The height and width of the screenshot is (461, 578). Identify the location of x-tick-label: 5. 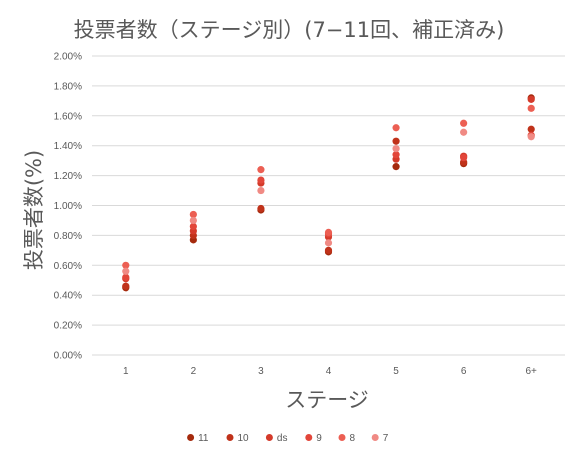
(396, 371).